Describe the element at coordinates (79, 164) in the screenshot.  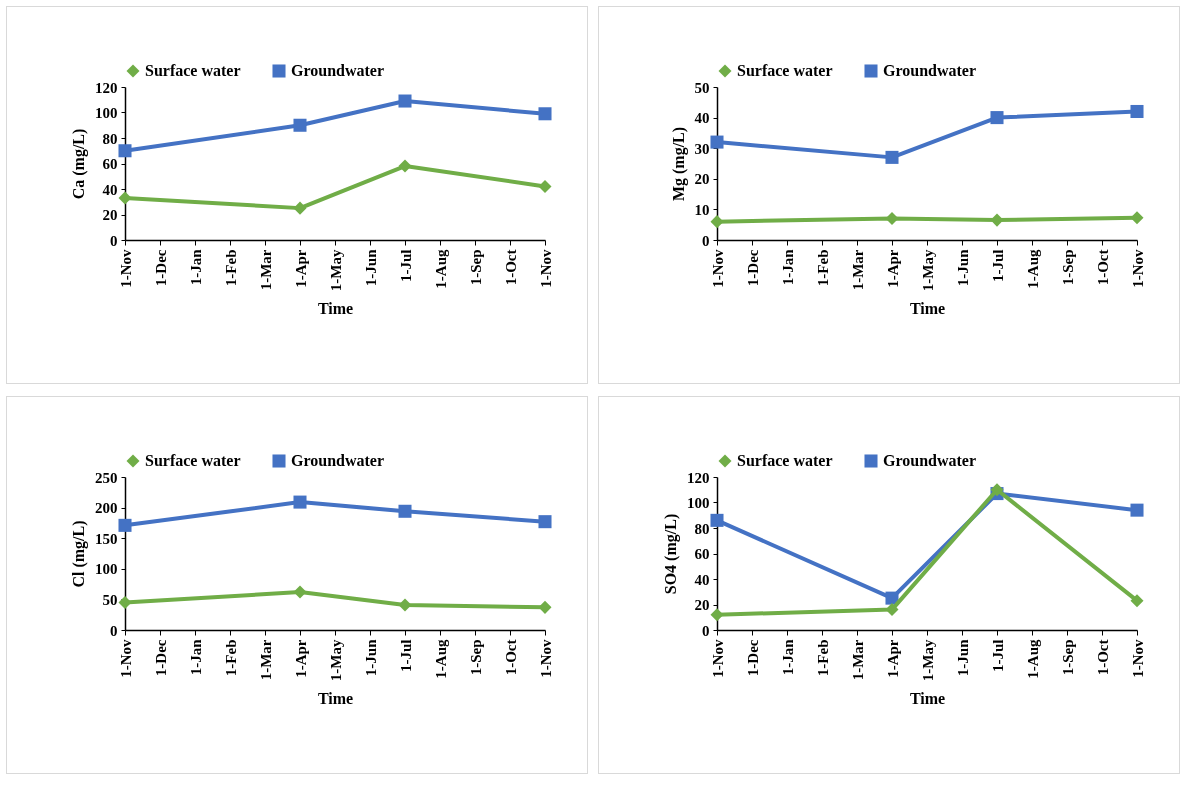
I see `y-axis-title: Ca (mg/L)` at that location.